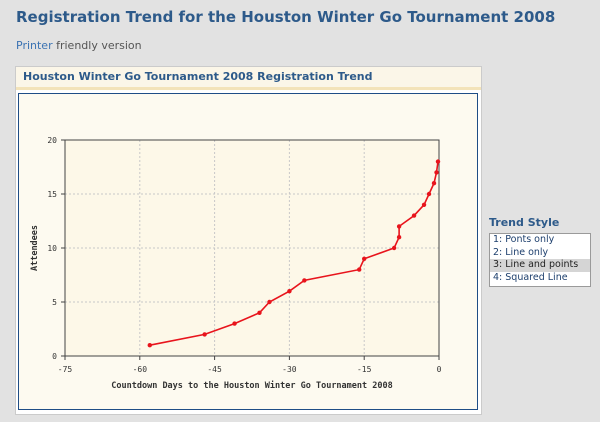  Describe the element at coordinates (214, 369) in the screenshot. I see `x-tick-label: -45` at that location.